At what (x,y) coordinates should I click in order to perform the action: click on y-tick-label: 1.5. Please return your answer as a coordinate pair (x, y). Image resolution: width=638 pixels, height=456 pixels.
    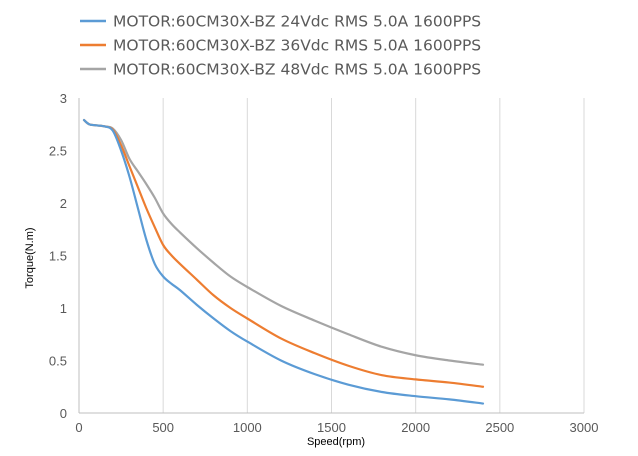
    Looking at the image, I should click on (58, 256).